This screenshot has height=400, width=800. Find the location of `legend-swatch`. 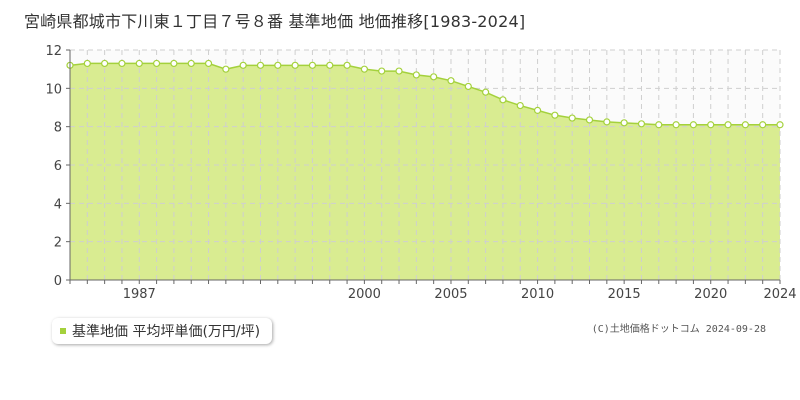

legend-swatch is located at coordinates (63, 331).